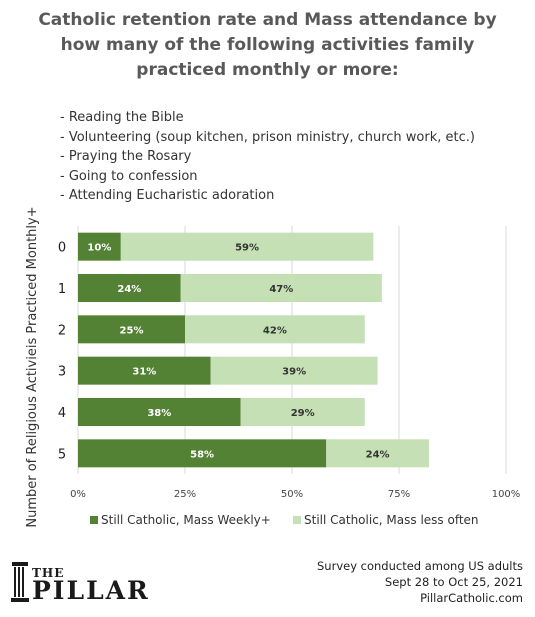 This screenshot has width=535, height=617. What do you see at coordinates (471, 598) in the screenshot?
I see `survey-source-link: PillarCatholic.com` at bounding box center [471, 598].